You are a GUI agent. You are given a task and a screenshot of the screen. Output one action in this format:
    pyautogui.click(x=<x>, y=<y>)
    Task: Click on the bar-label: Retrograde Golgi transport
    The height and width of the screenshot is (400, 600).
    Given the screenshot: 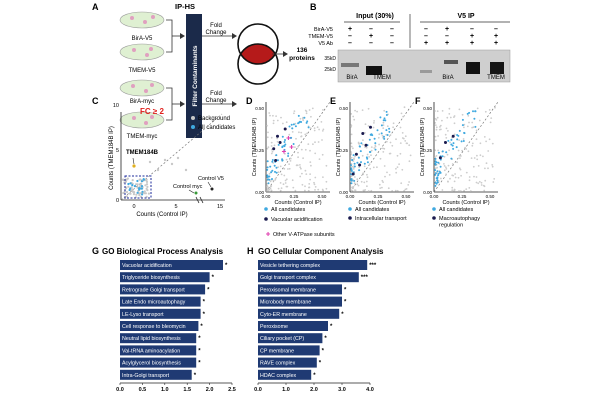 What is the action you would take?
    pyautogui.click(x=153, y=290)
    